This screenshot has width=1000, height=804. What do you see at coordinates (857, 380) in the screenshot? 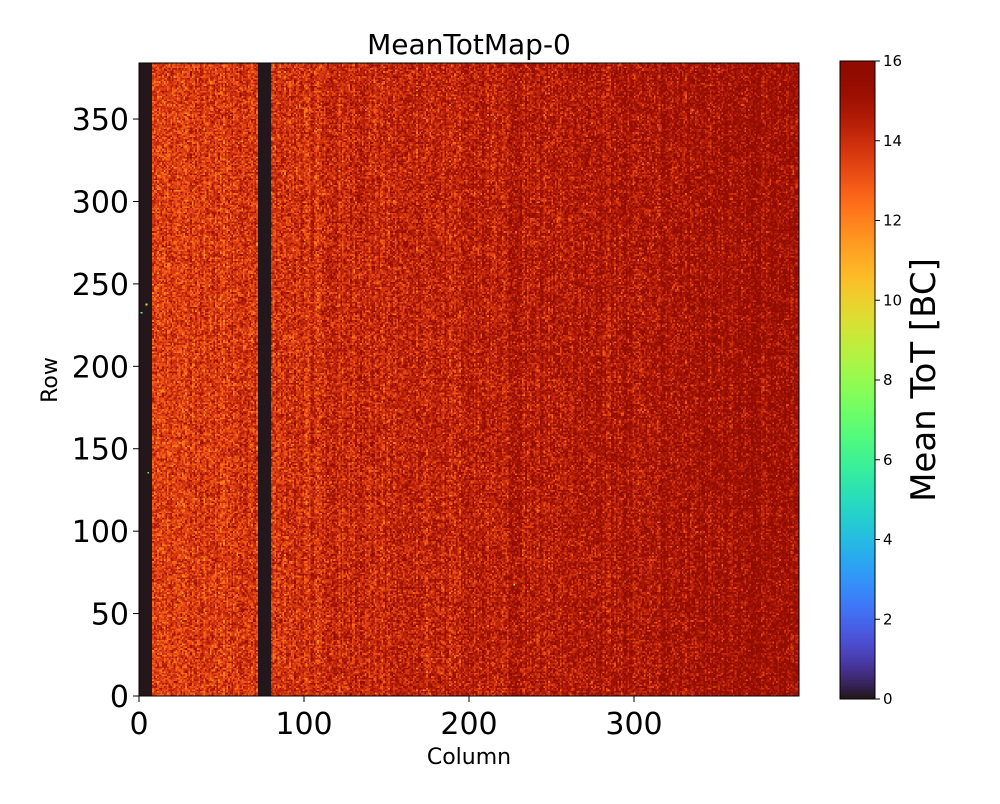
I see `colorbar-gradient` at bounding box center [857, 380].